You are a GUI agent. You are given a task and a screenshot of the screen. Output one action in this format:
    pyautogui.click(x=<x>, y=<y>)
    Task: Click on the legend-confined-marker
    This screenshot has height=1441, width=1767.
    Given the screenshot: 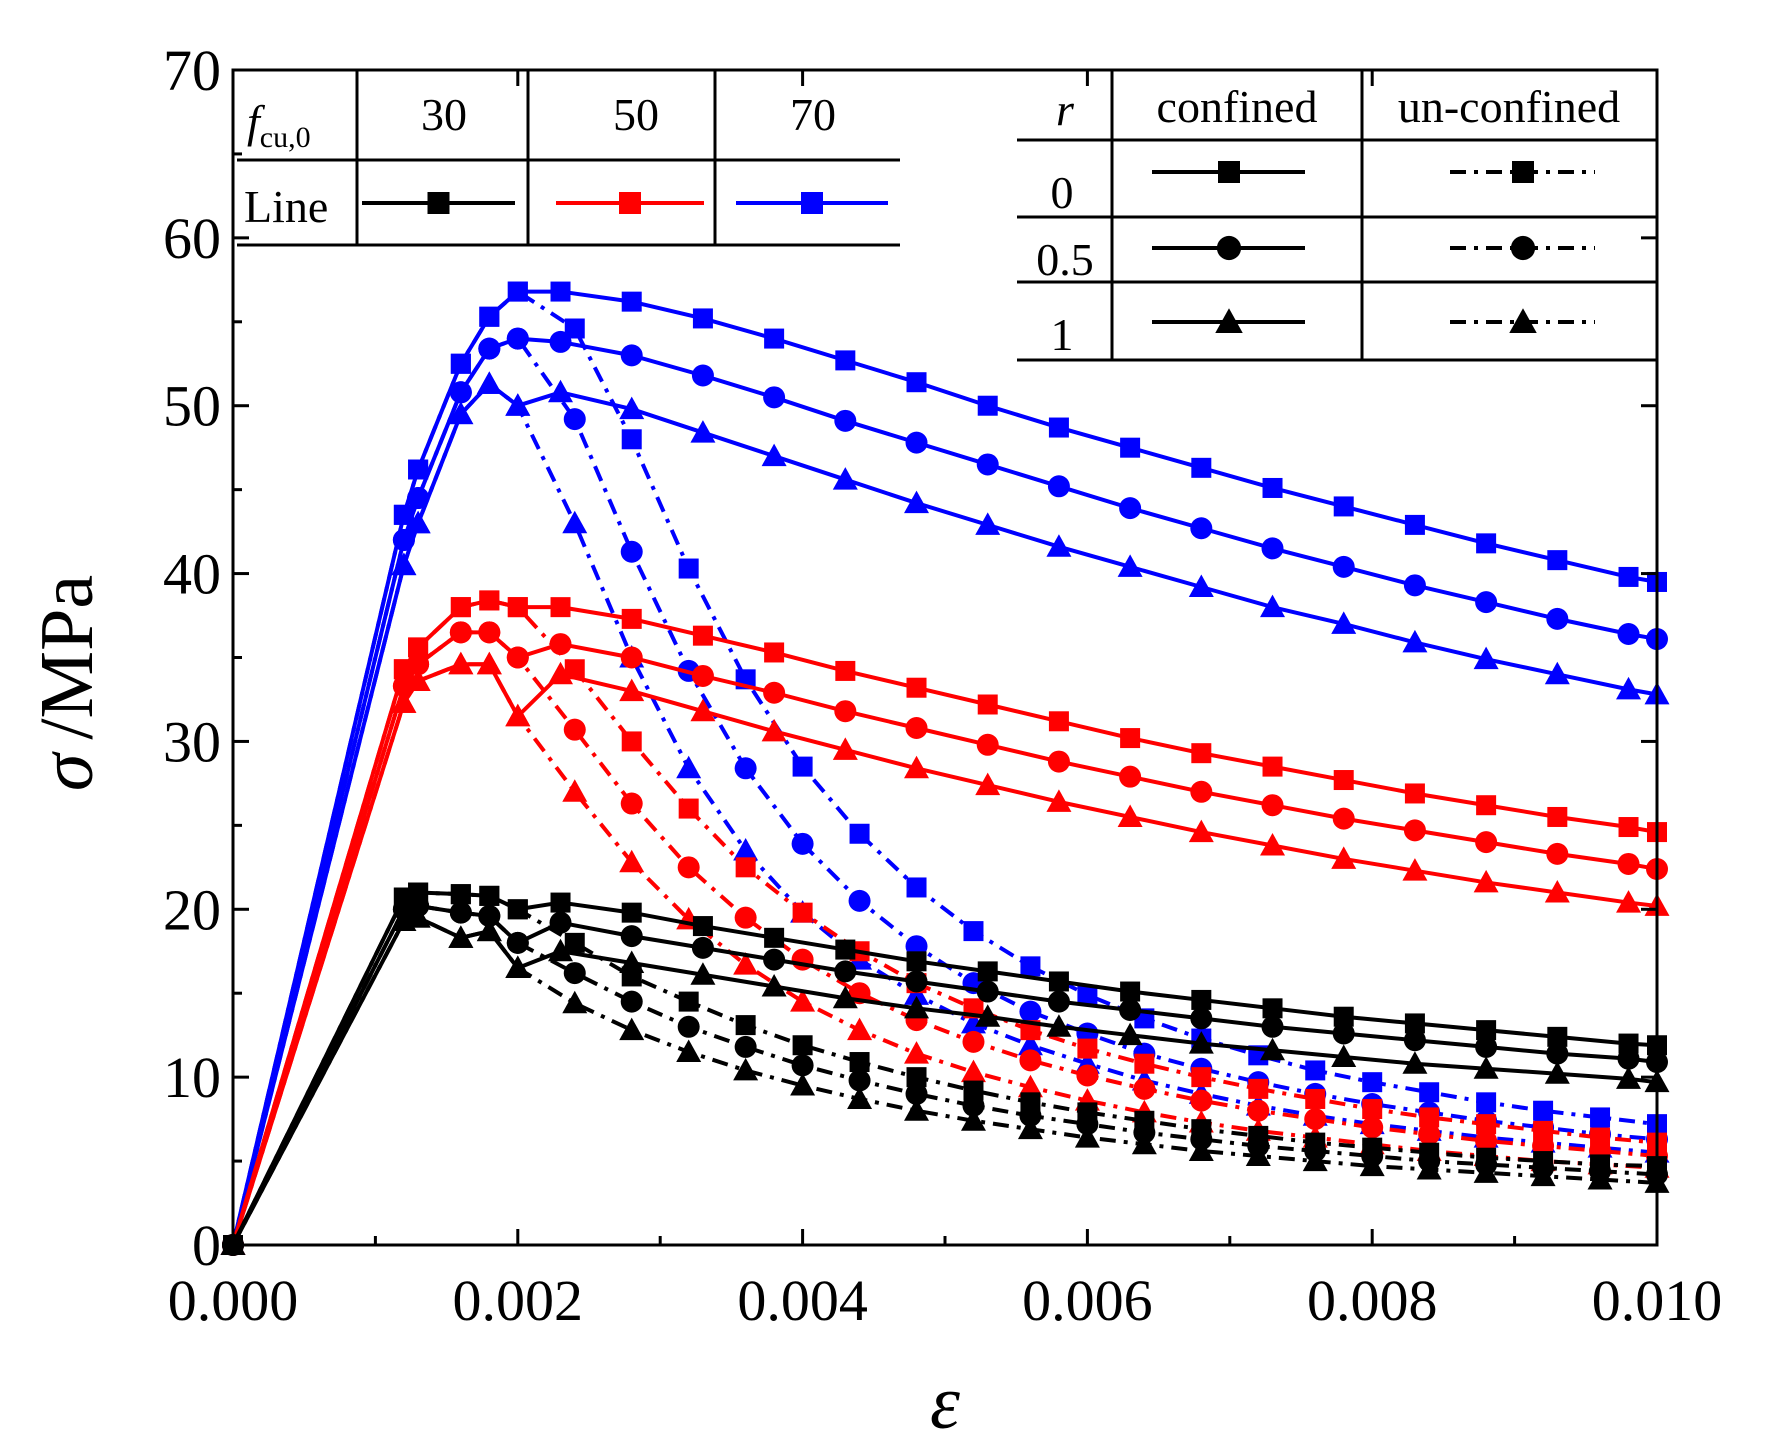 What is the action you would take?
    pyautogui.click(x=1229, y=172)
    